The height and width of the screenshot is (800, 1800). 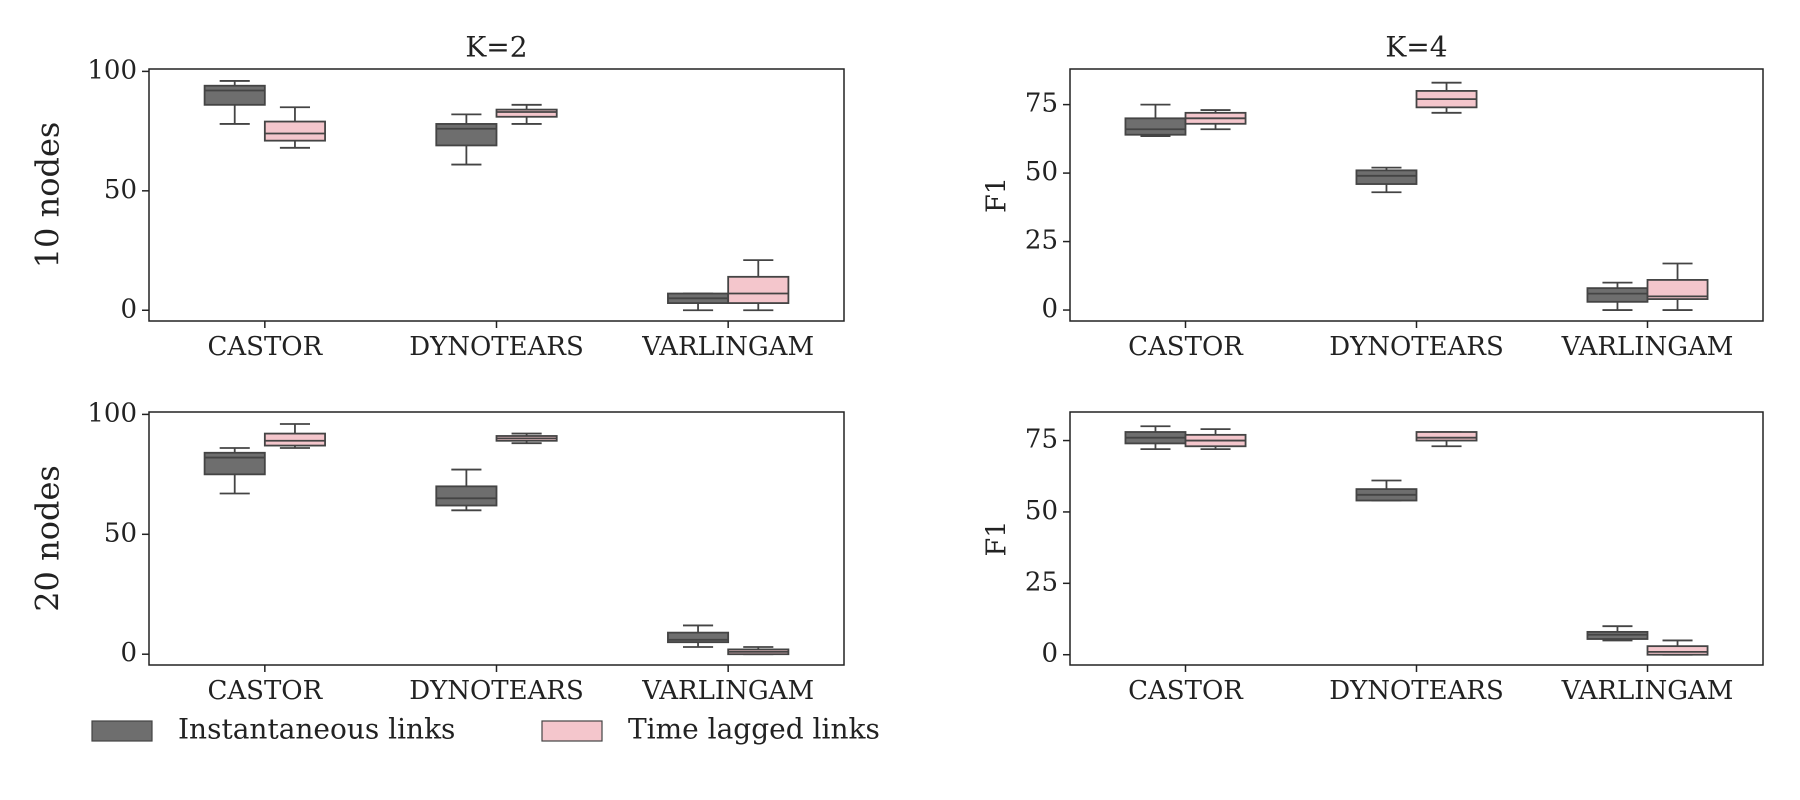 What do you see at coordinates (754, 729) in the screenshot?
I see `legend-label: Time lagged links` at bounding box center [754, 729].